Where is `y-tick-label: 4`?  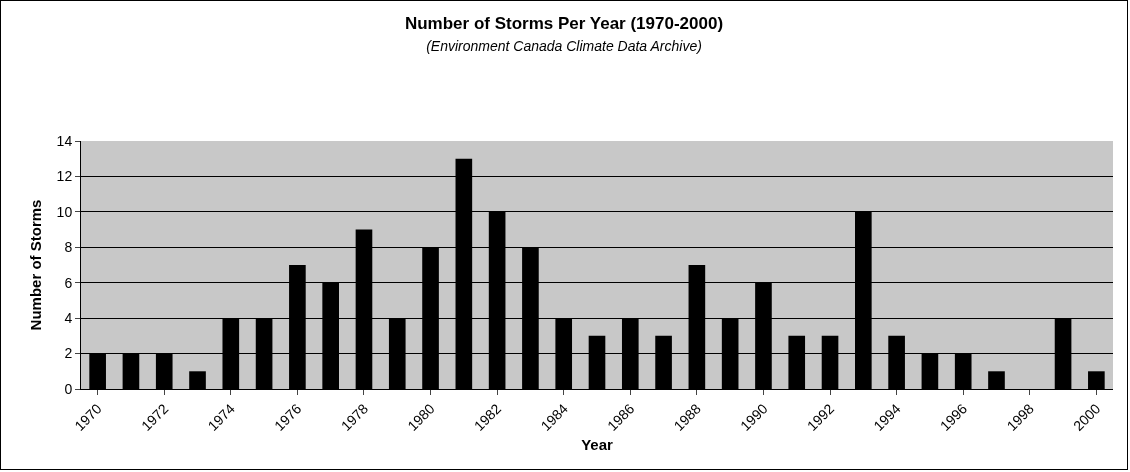 y-tick-label: 4 is located at coordinates (68, 318).